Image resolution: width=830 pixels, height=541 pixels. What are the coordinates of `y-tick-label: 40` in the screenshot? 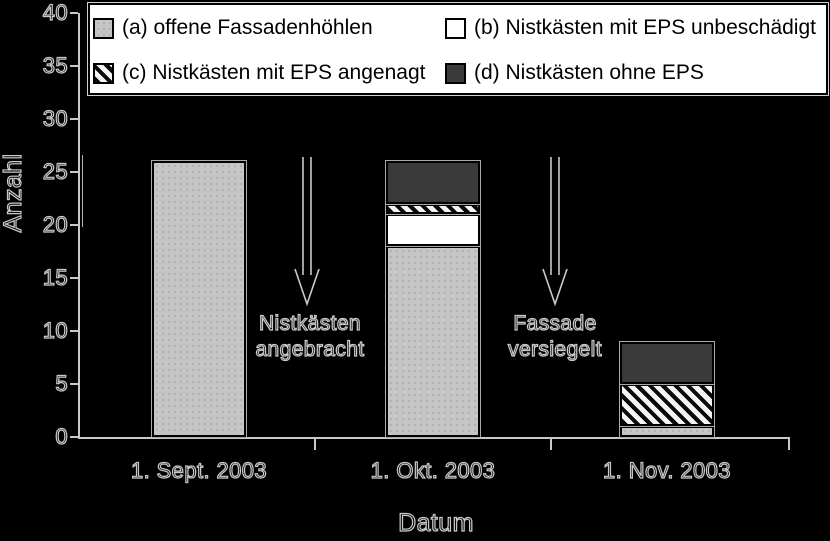 It's located at (55, 12).